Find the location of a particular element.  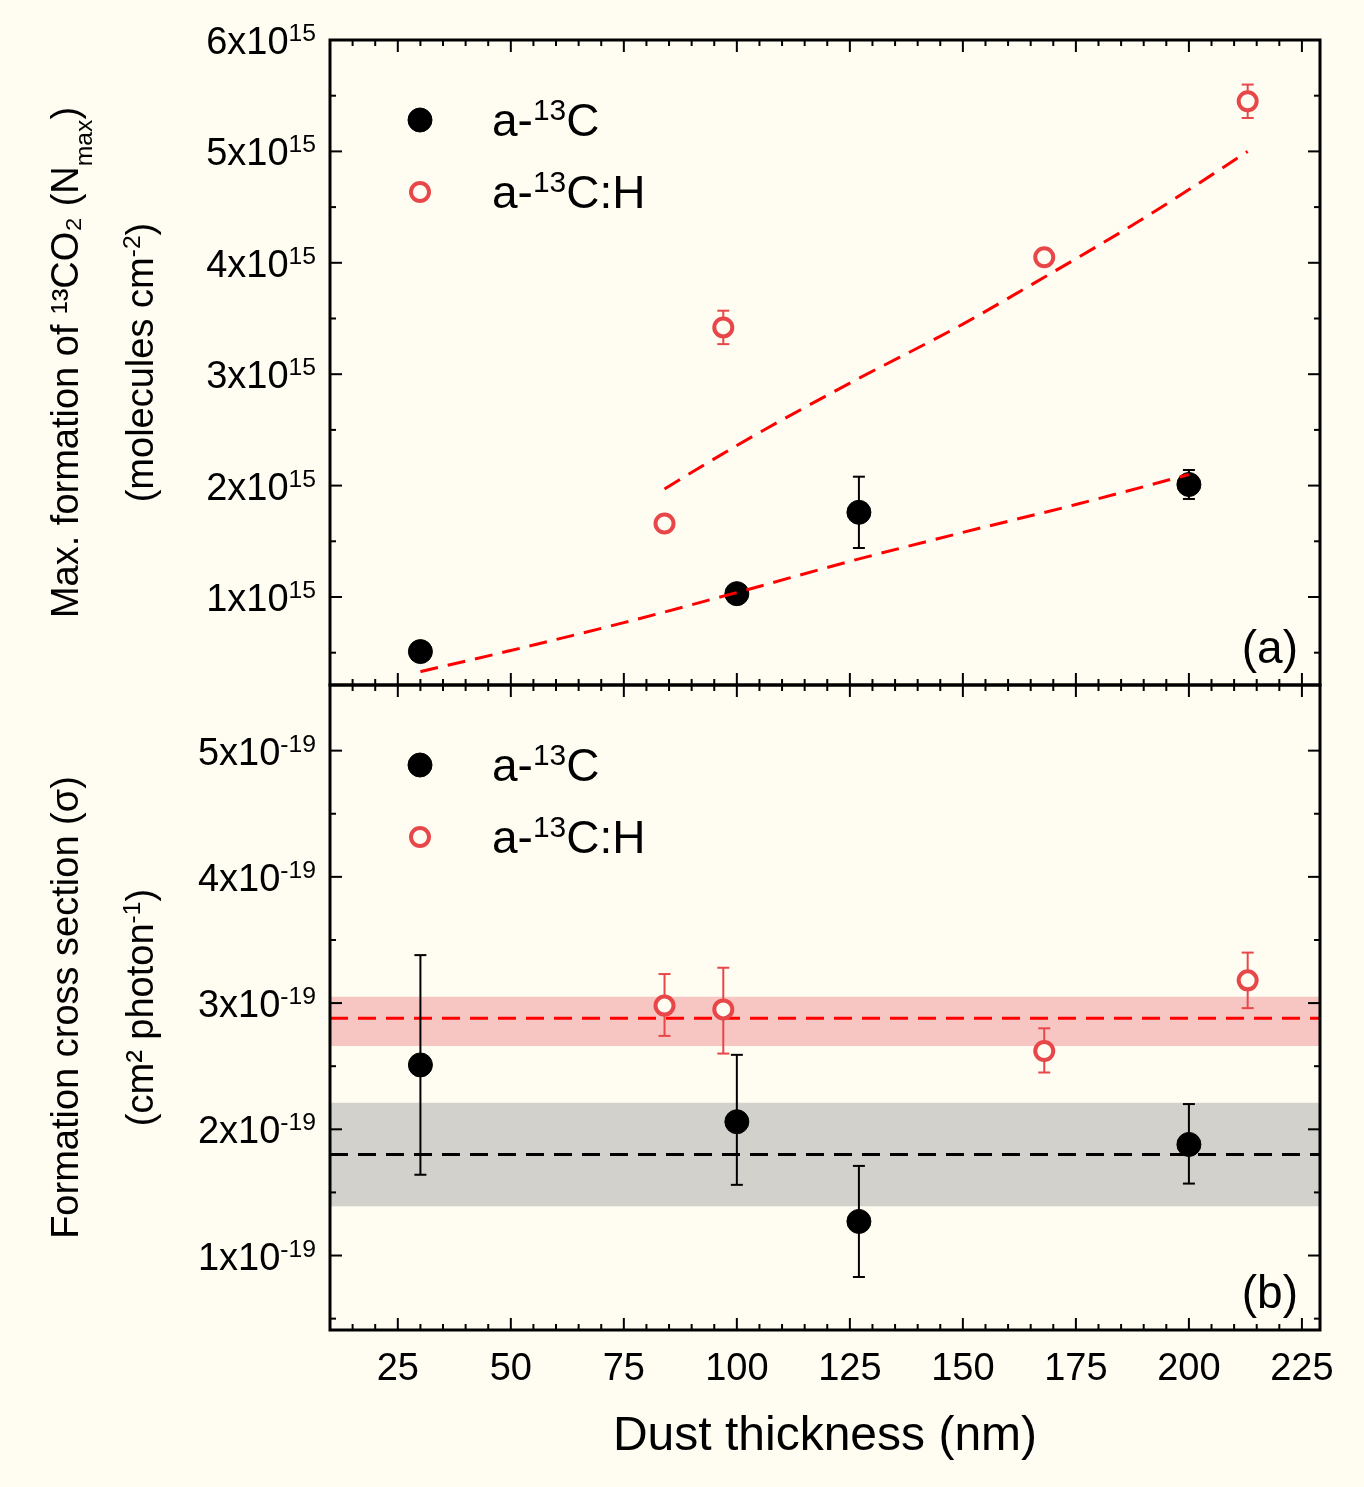

x-tick-label: 200 is located at coordinates (1189, 1367).